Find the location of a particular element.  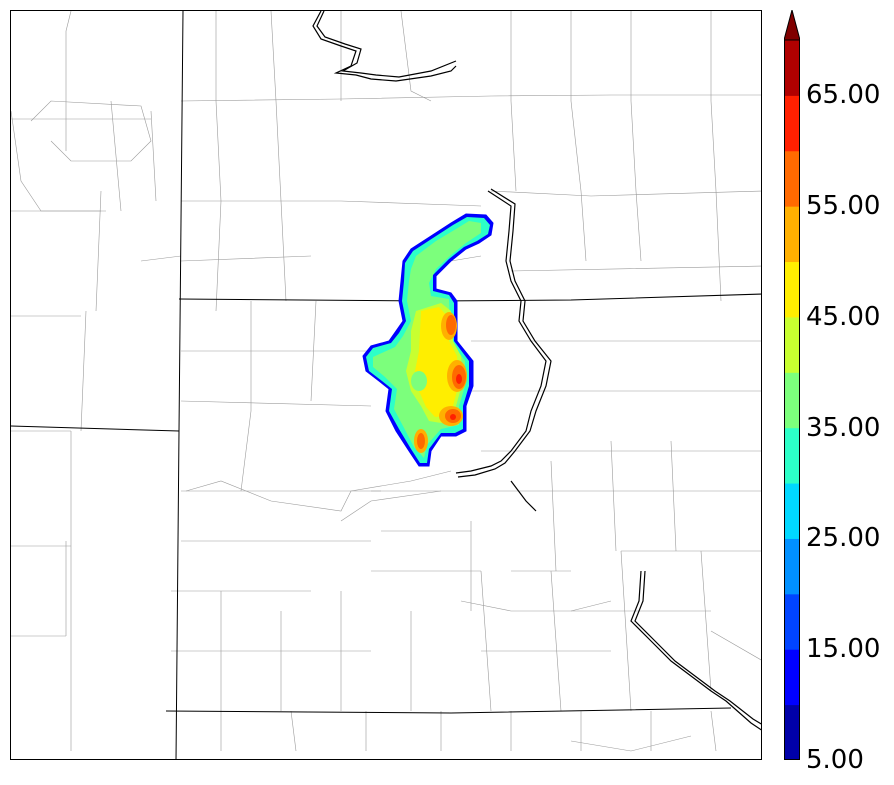

colorbar-tick-labels: 5.00 15.00 25.00 35.00 45.00 55.00 65.00 is located at coordinates (850, 392).